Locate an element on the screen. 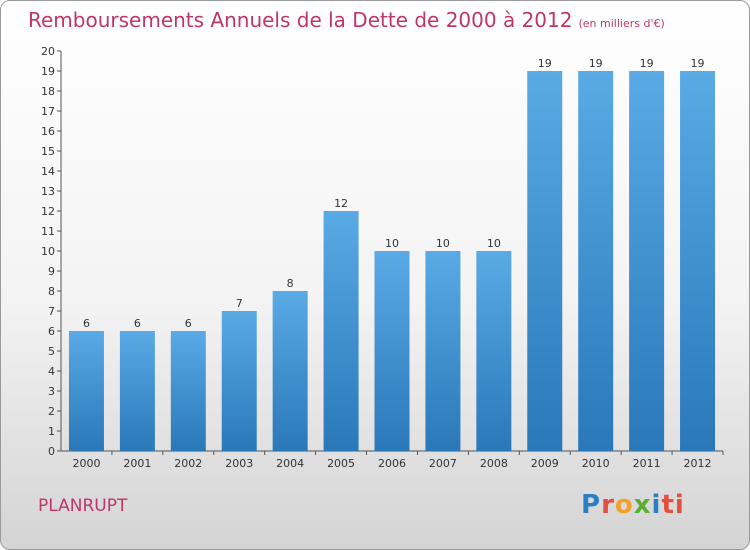 This screenshot has width=750, height=550. y-tick-label: 14 is located at coordinates (48, 171).